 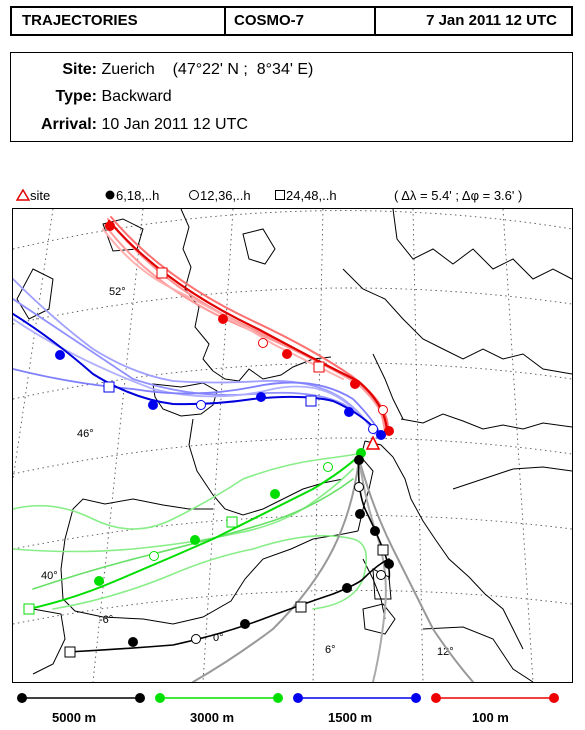 I want to click on trajectories-1500m, so click(x=197, y=358).